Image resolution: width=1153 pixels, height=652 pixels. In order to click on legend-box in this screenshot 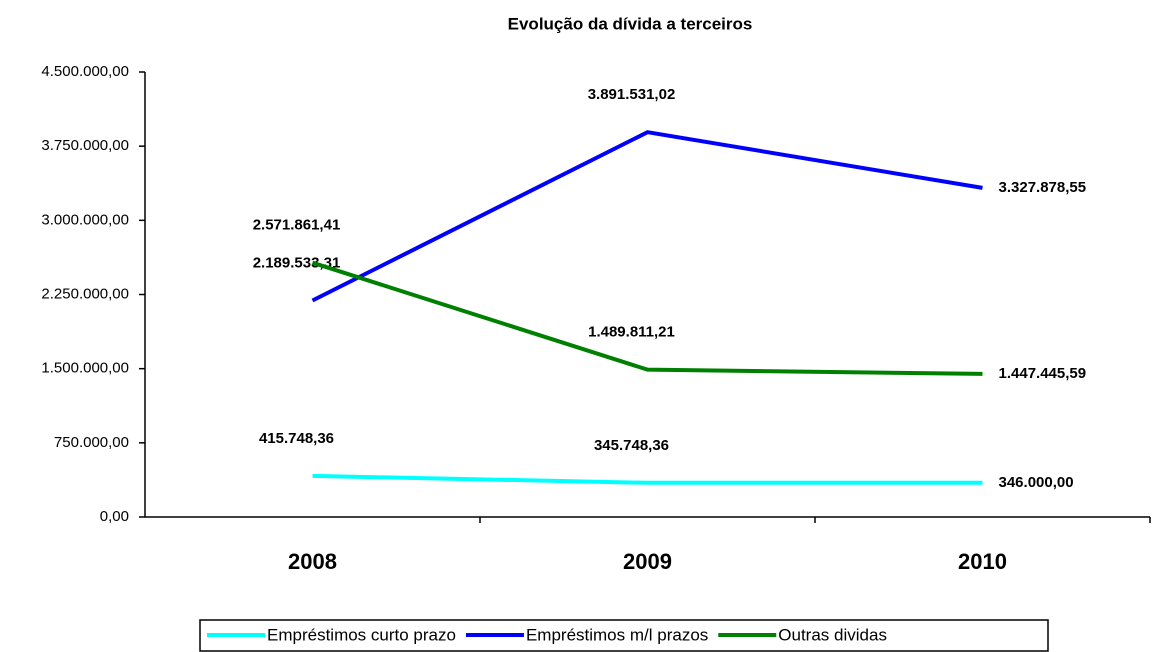, I will do `click(624, 635)`.